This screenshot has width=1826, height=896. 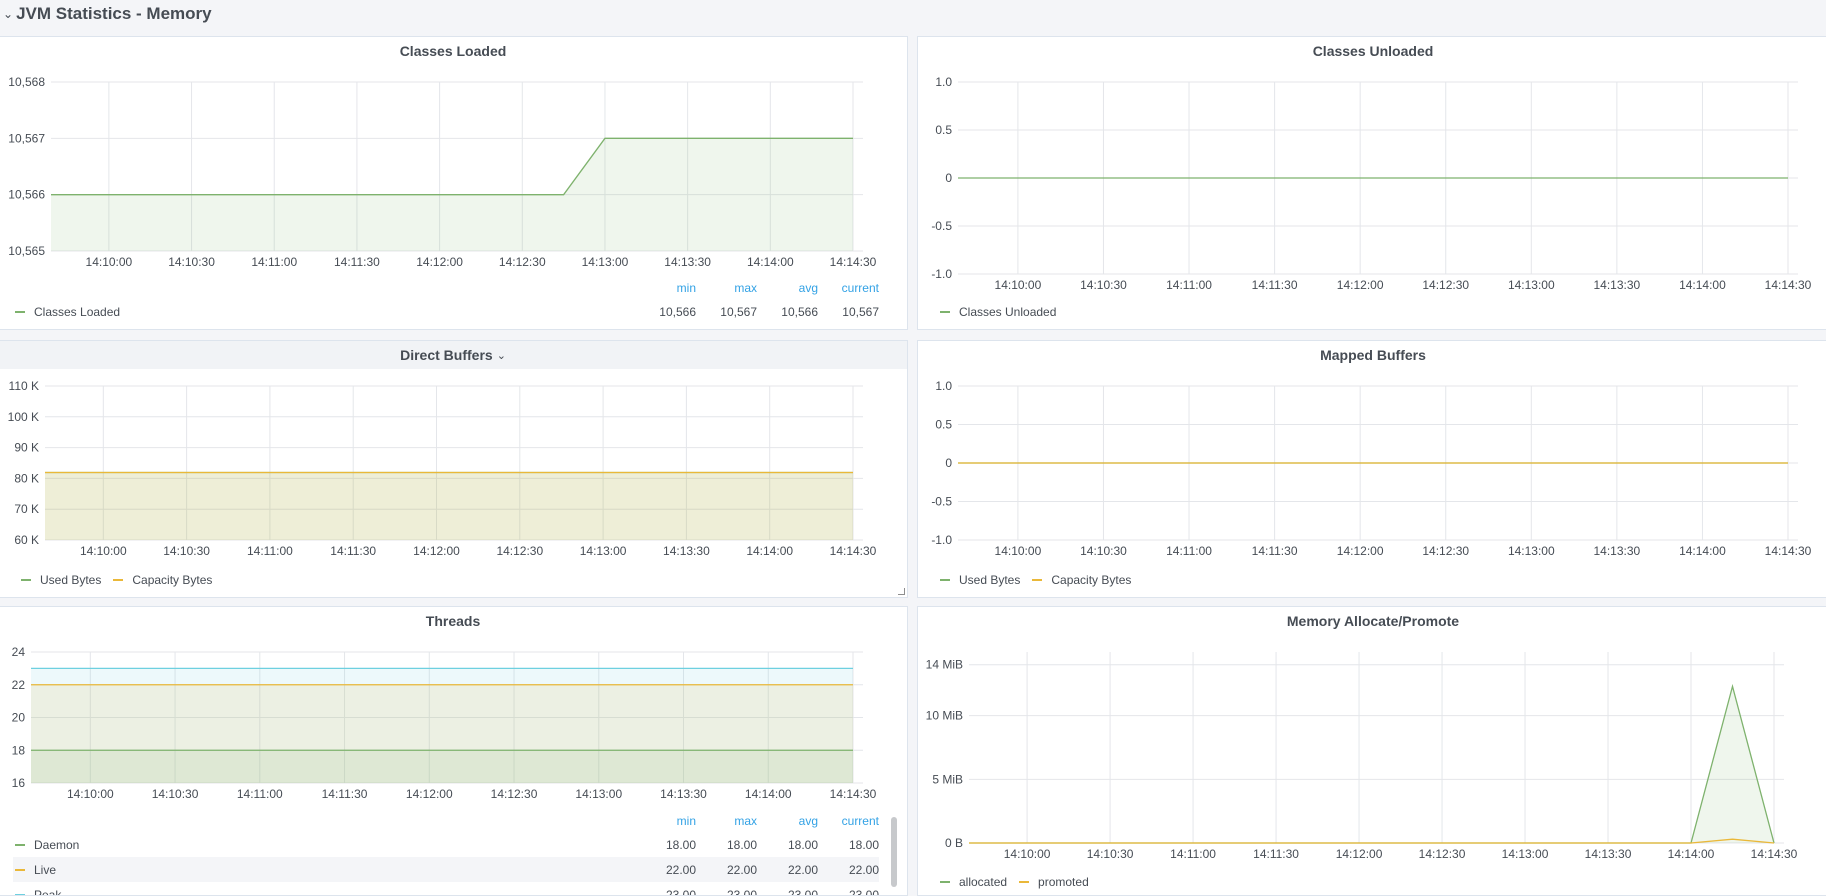 I want to click on legend-label: Classes Unloaded, so click(x=1007, y=312).